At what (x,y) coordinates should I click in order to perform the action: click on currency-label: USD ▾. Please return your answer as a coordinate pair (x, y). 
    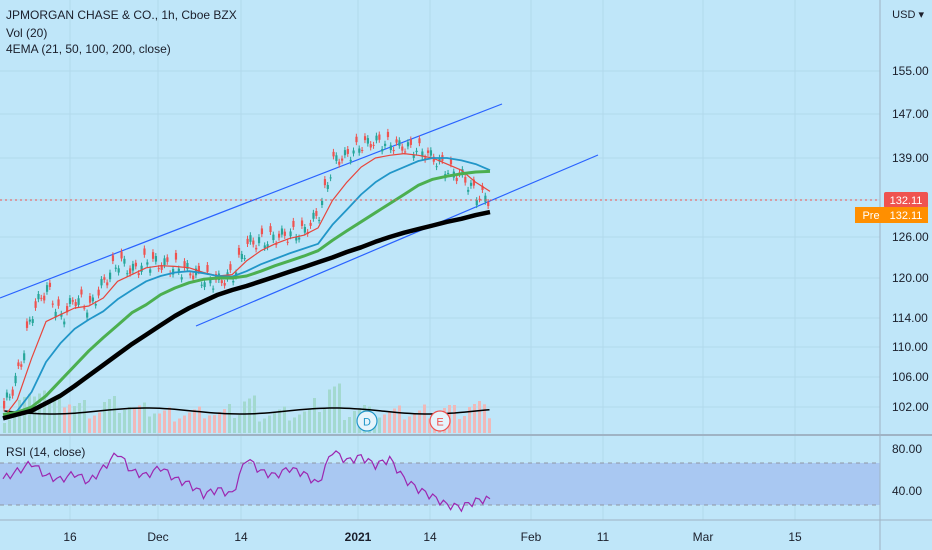
    Looking at the image, I should click on (908, 14).